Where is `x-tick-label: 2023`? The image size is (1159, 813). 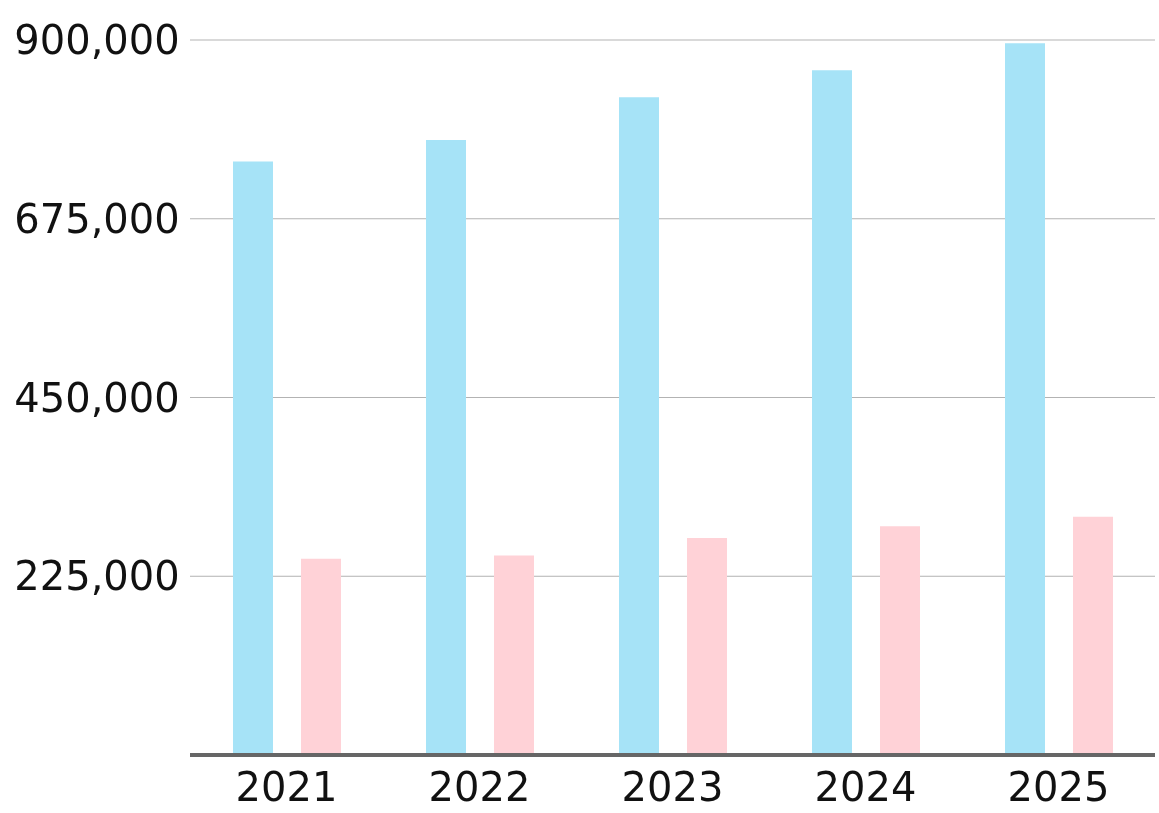
x-tick-label: 2023 is located at coordinates (672, 787).